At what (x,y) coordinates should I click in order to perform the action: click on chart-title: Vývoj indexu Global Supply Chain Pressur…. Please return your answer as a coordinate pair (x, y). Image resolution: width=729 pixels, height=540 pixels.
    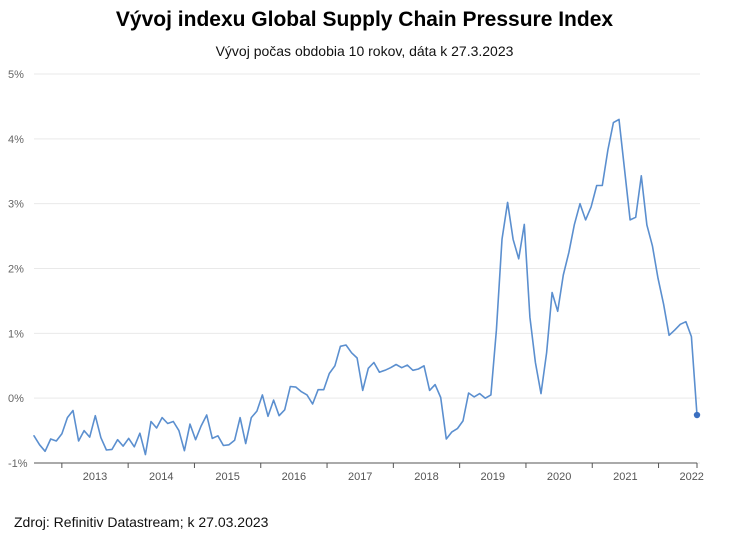
    Looking at the image, I should click on (364, 19).